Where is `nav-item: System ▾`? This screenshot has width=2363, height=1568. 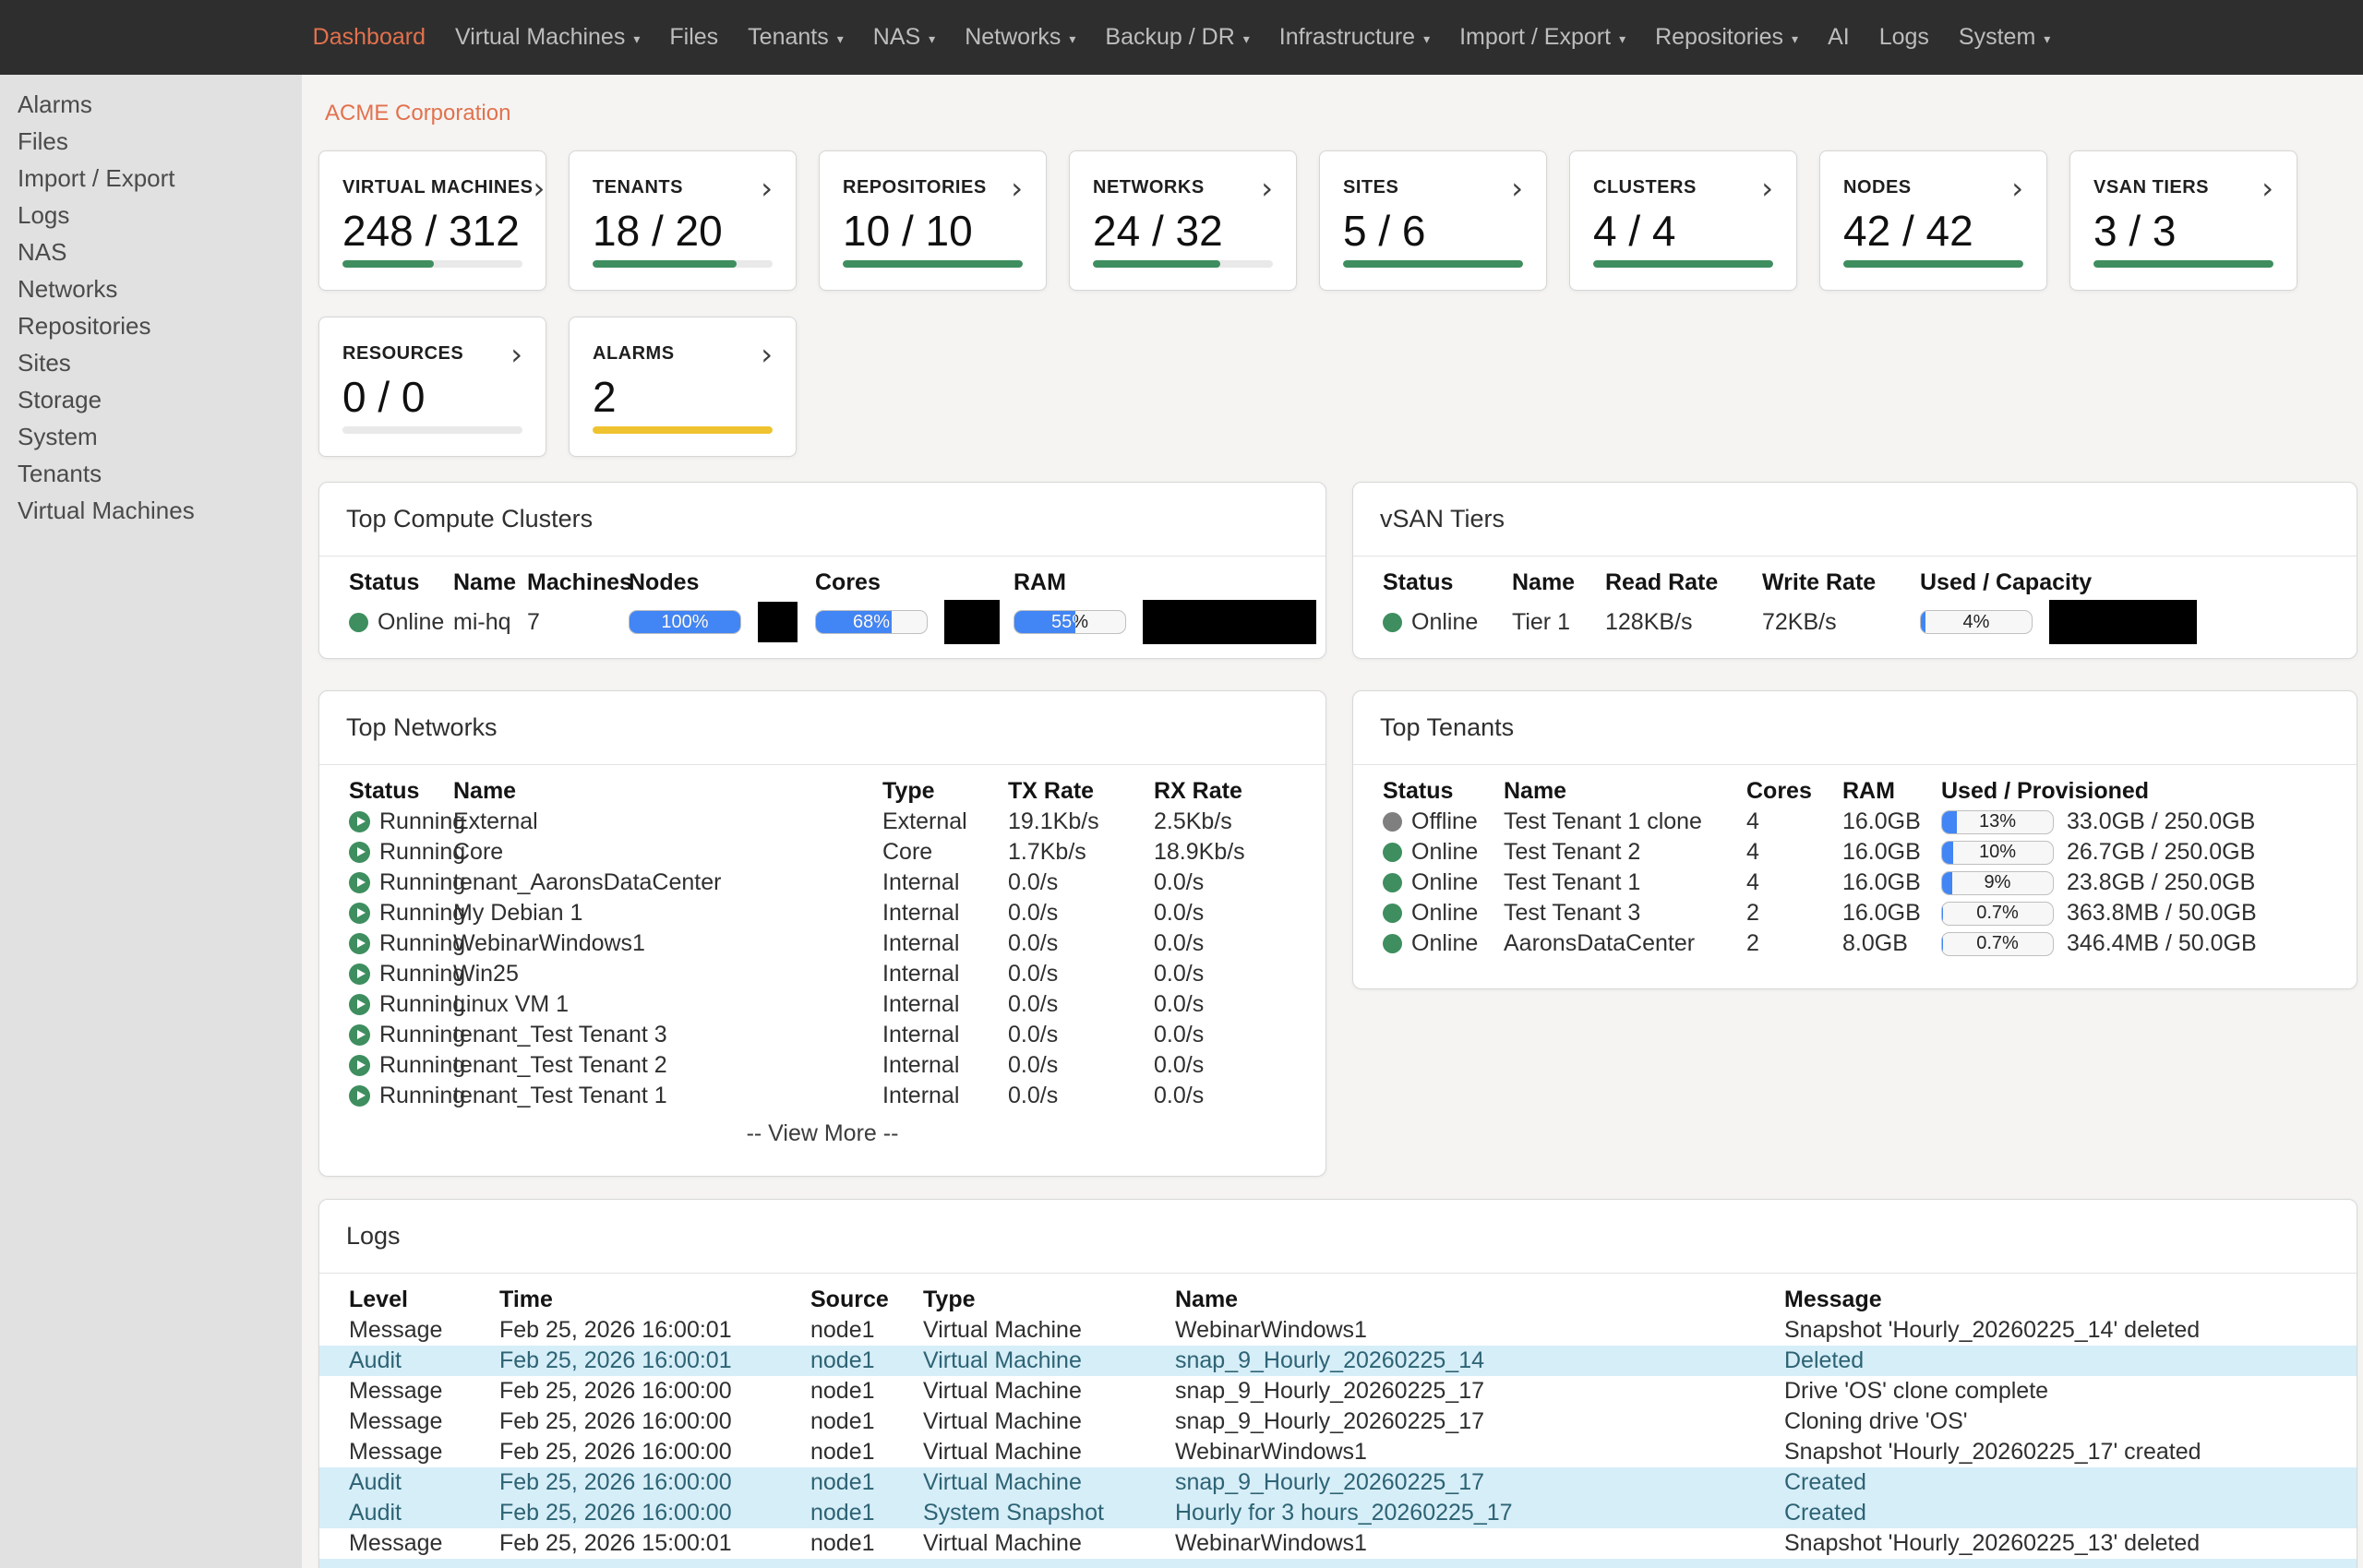 nav-item: System ▾ is located at coordinates (2004, 37).